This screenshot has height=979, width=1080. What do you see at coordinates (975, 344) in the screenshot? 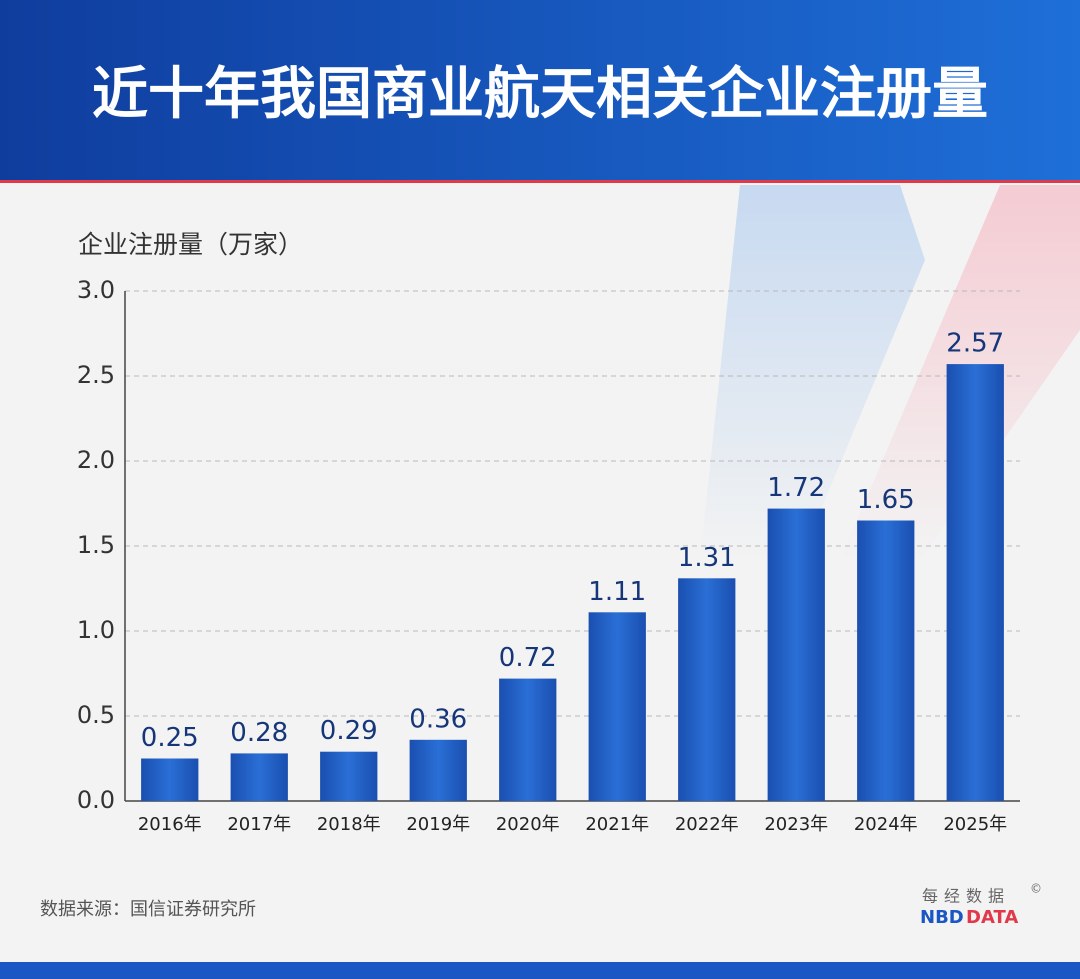
I see `value-label: 2.57` at bounding box center [975, 344].